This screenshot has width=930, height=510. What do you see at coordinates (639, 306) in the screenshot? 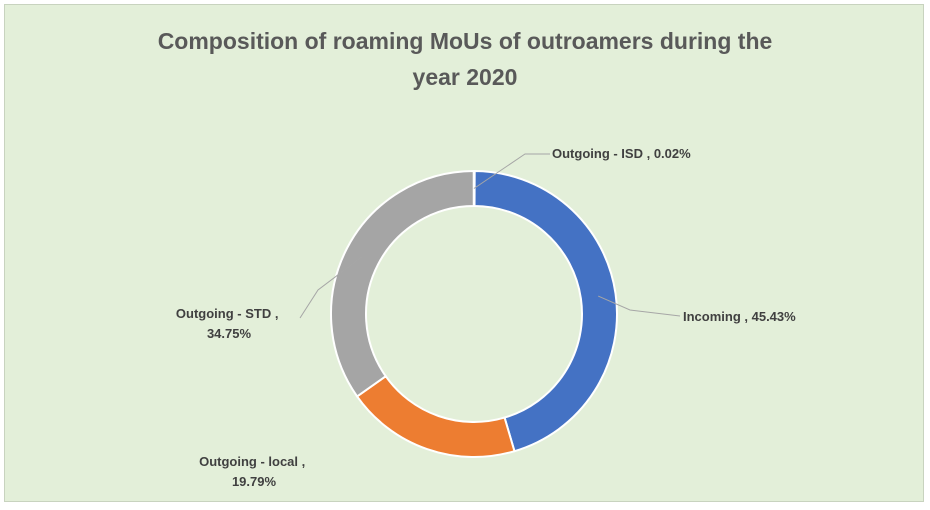
I see `leader-line-incoming` at bounding box center [639, 306].